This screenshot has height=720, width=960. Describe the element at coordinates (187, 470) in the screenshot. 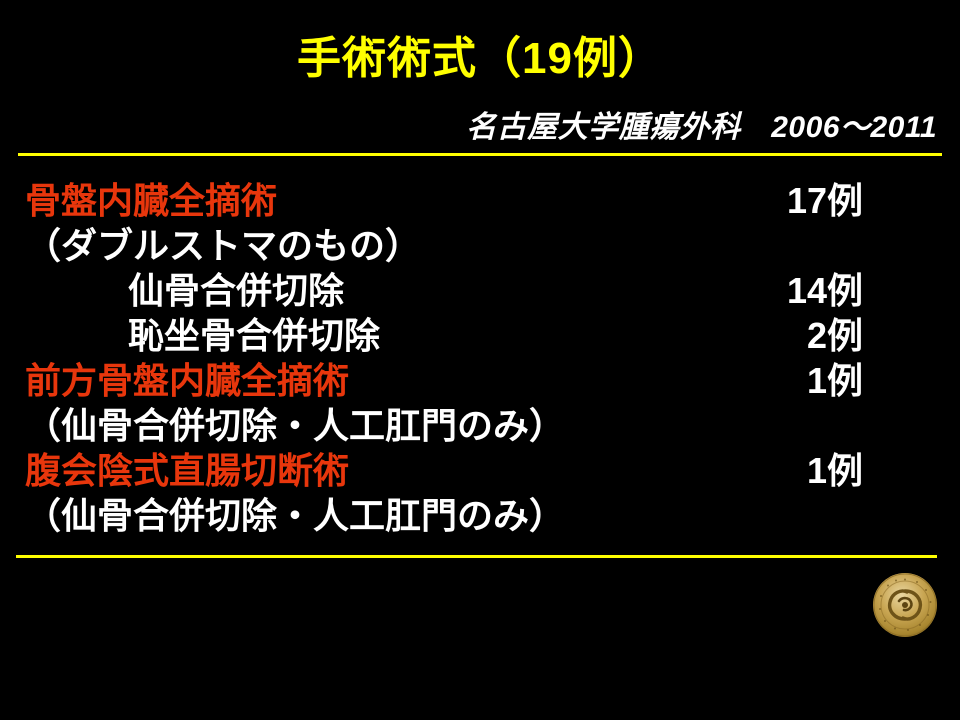

I see `procedure-label: 腹会陰式直腸切断術` at that location.